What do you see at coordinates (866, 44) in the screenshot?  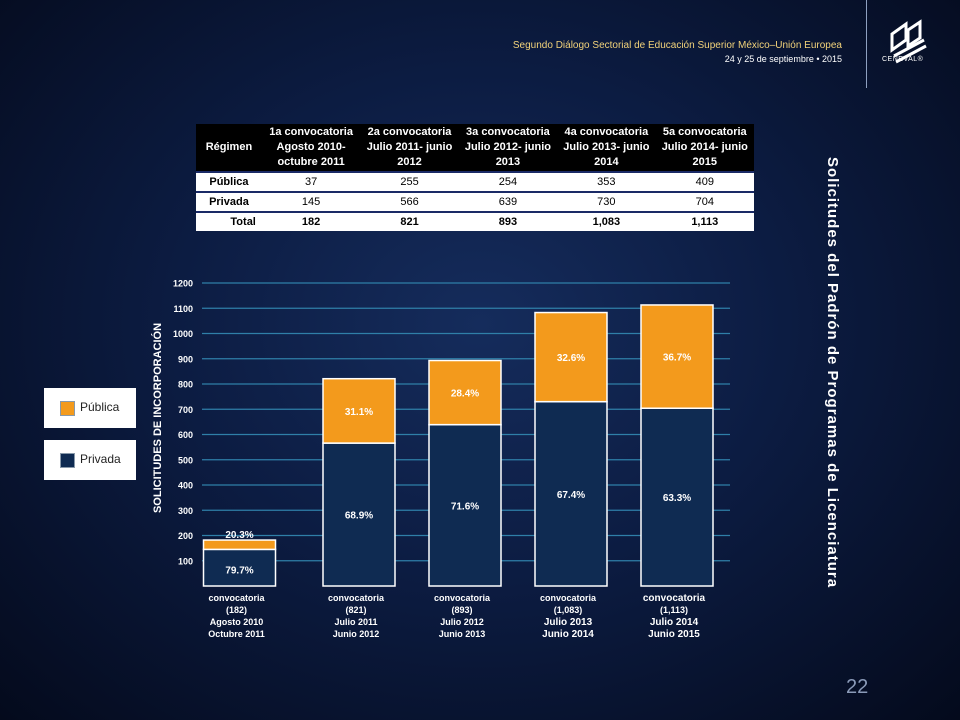 I see `header-divider` at bounding box center [866, 44].